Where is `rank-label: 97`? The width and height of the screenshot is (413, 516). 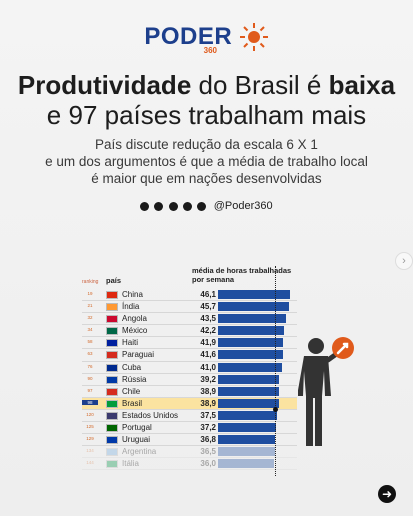 rank-label: 97 is located at coordinates (90, 390).